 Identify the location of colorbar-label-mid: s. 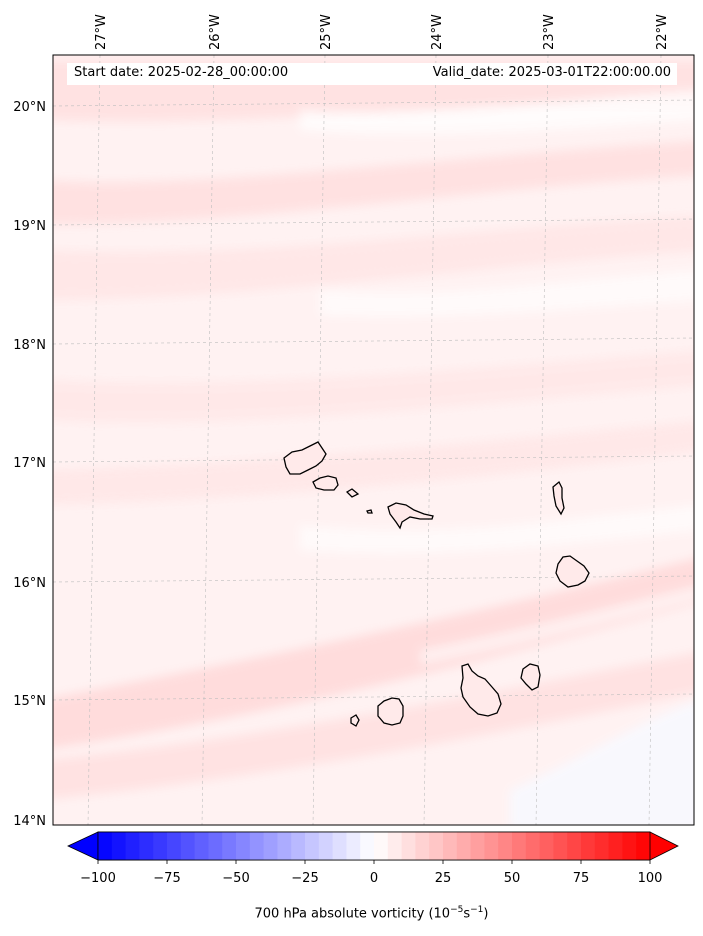
(467, 914).